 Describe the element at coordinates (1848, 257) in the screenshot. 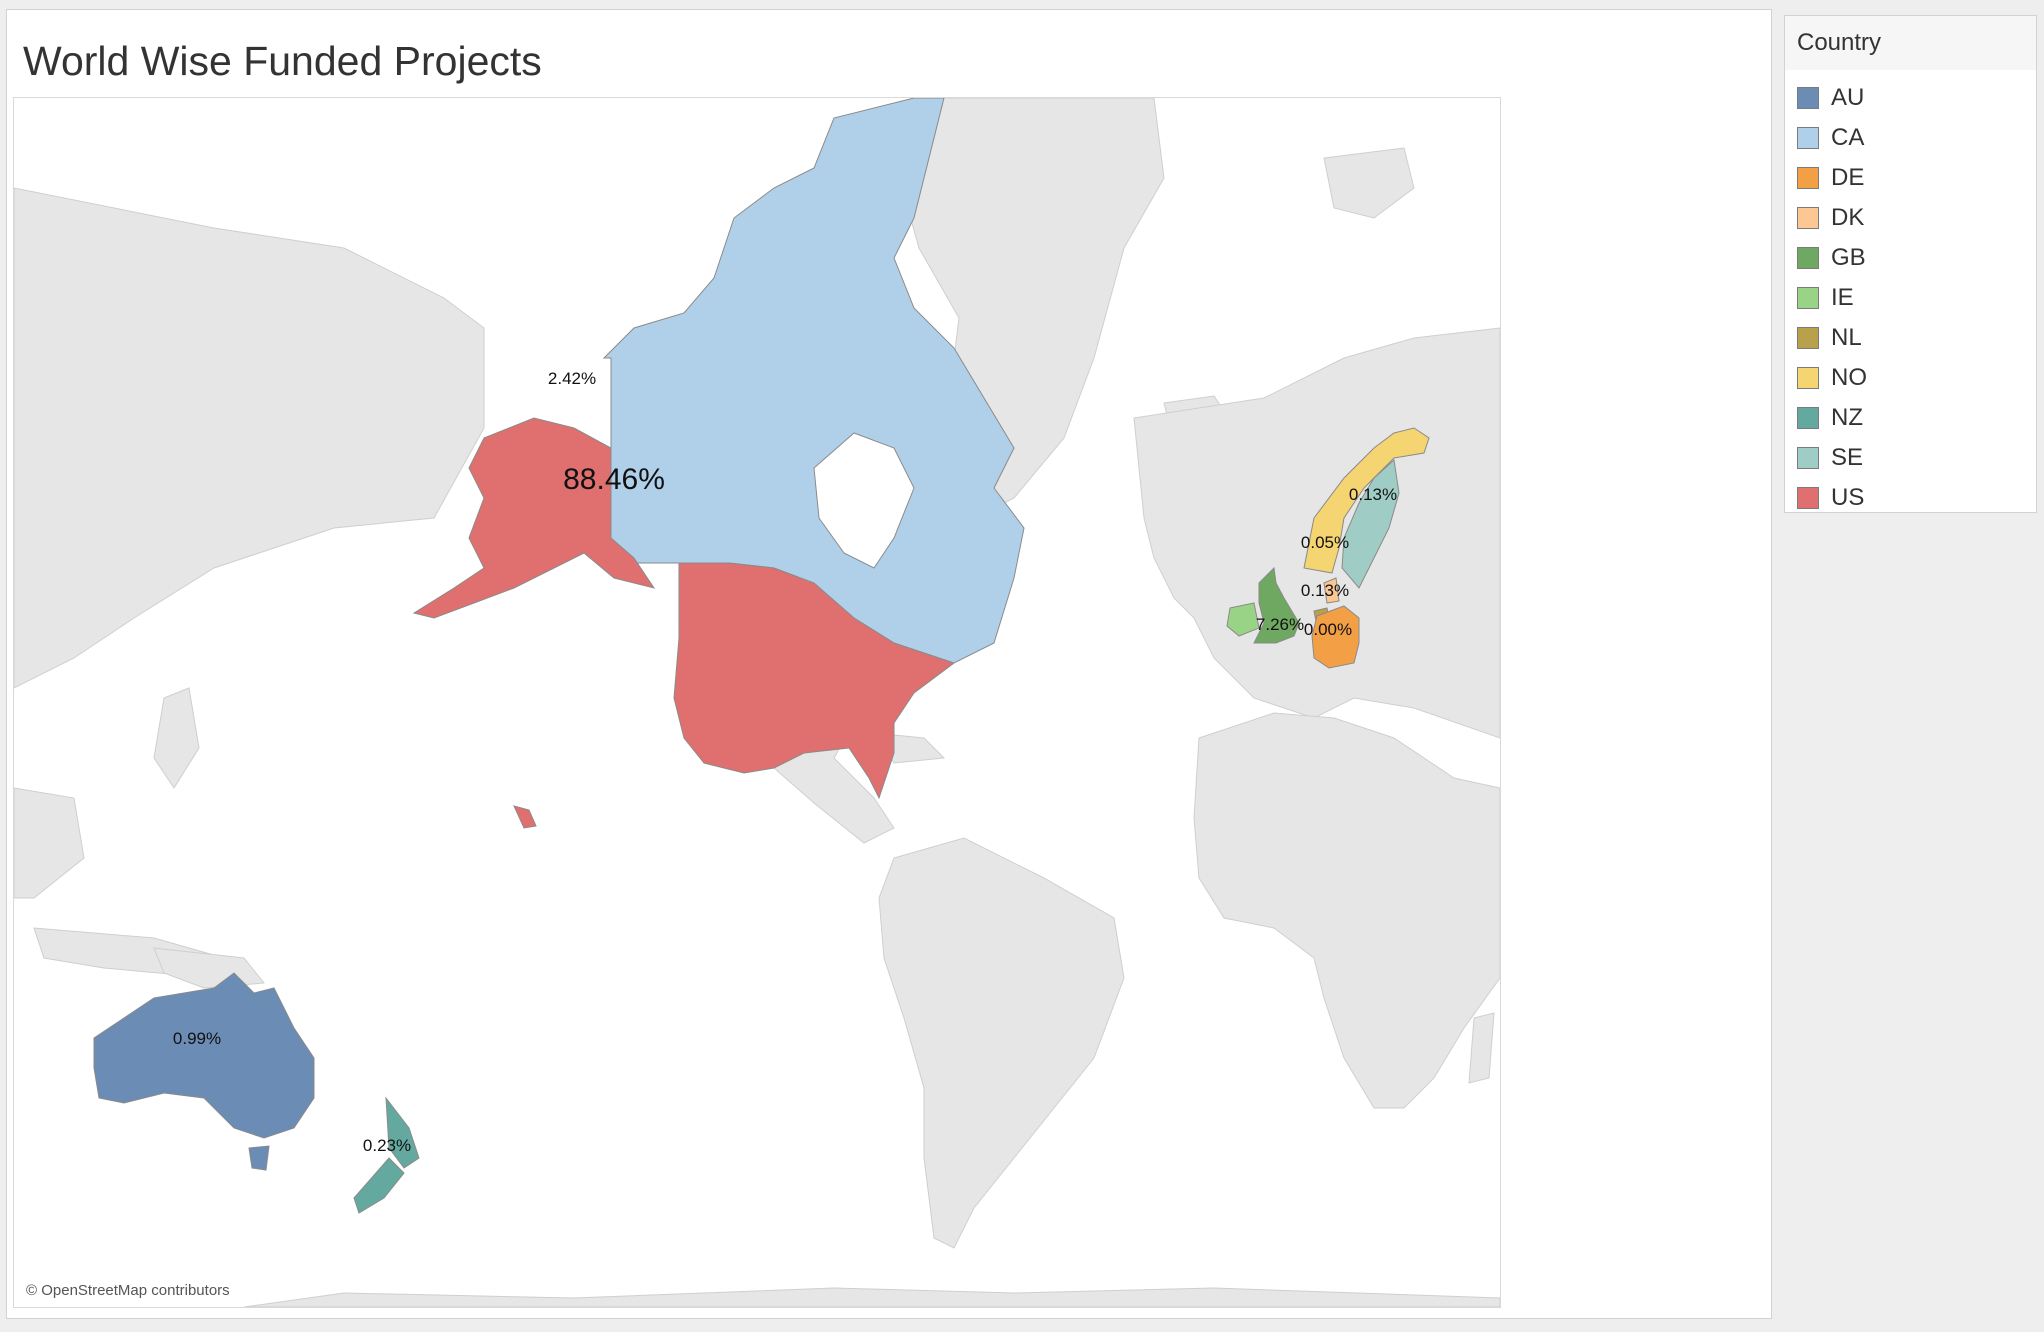

I see `legend-label: GB` at that location.